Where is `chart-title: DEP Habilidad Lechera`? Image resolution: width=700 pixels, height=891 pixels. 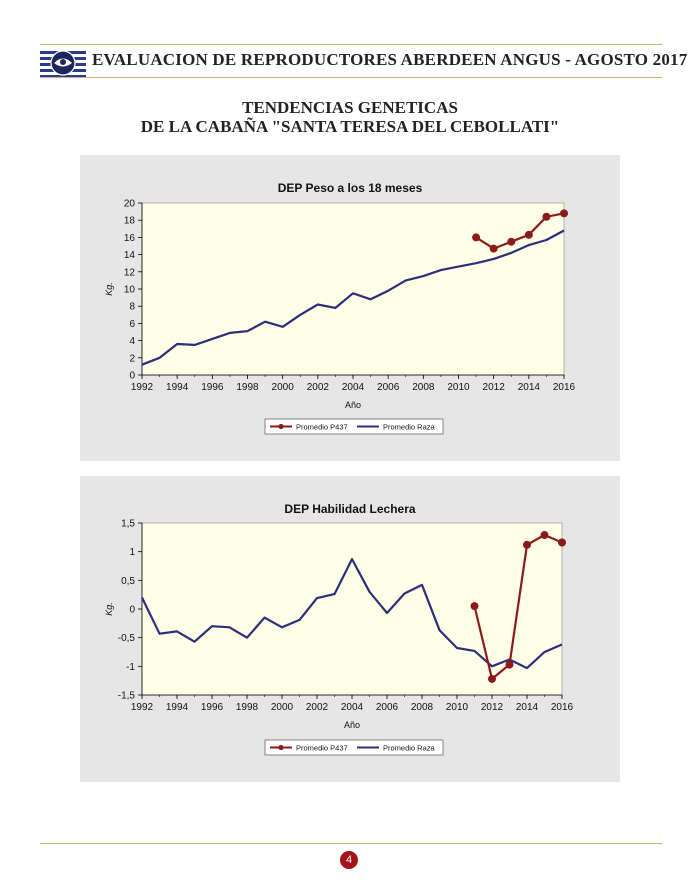
chart-title: DEP Habilidad Lechera is located at coordinates (349, 509).